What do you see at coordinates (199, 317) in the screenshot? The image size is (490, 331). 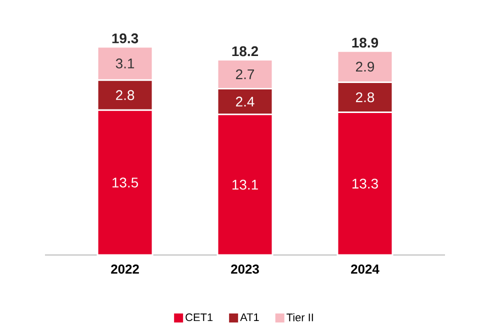 I see `legend-label: CET1` at bounding box center [199, 317].